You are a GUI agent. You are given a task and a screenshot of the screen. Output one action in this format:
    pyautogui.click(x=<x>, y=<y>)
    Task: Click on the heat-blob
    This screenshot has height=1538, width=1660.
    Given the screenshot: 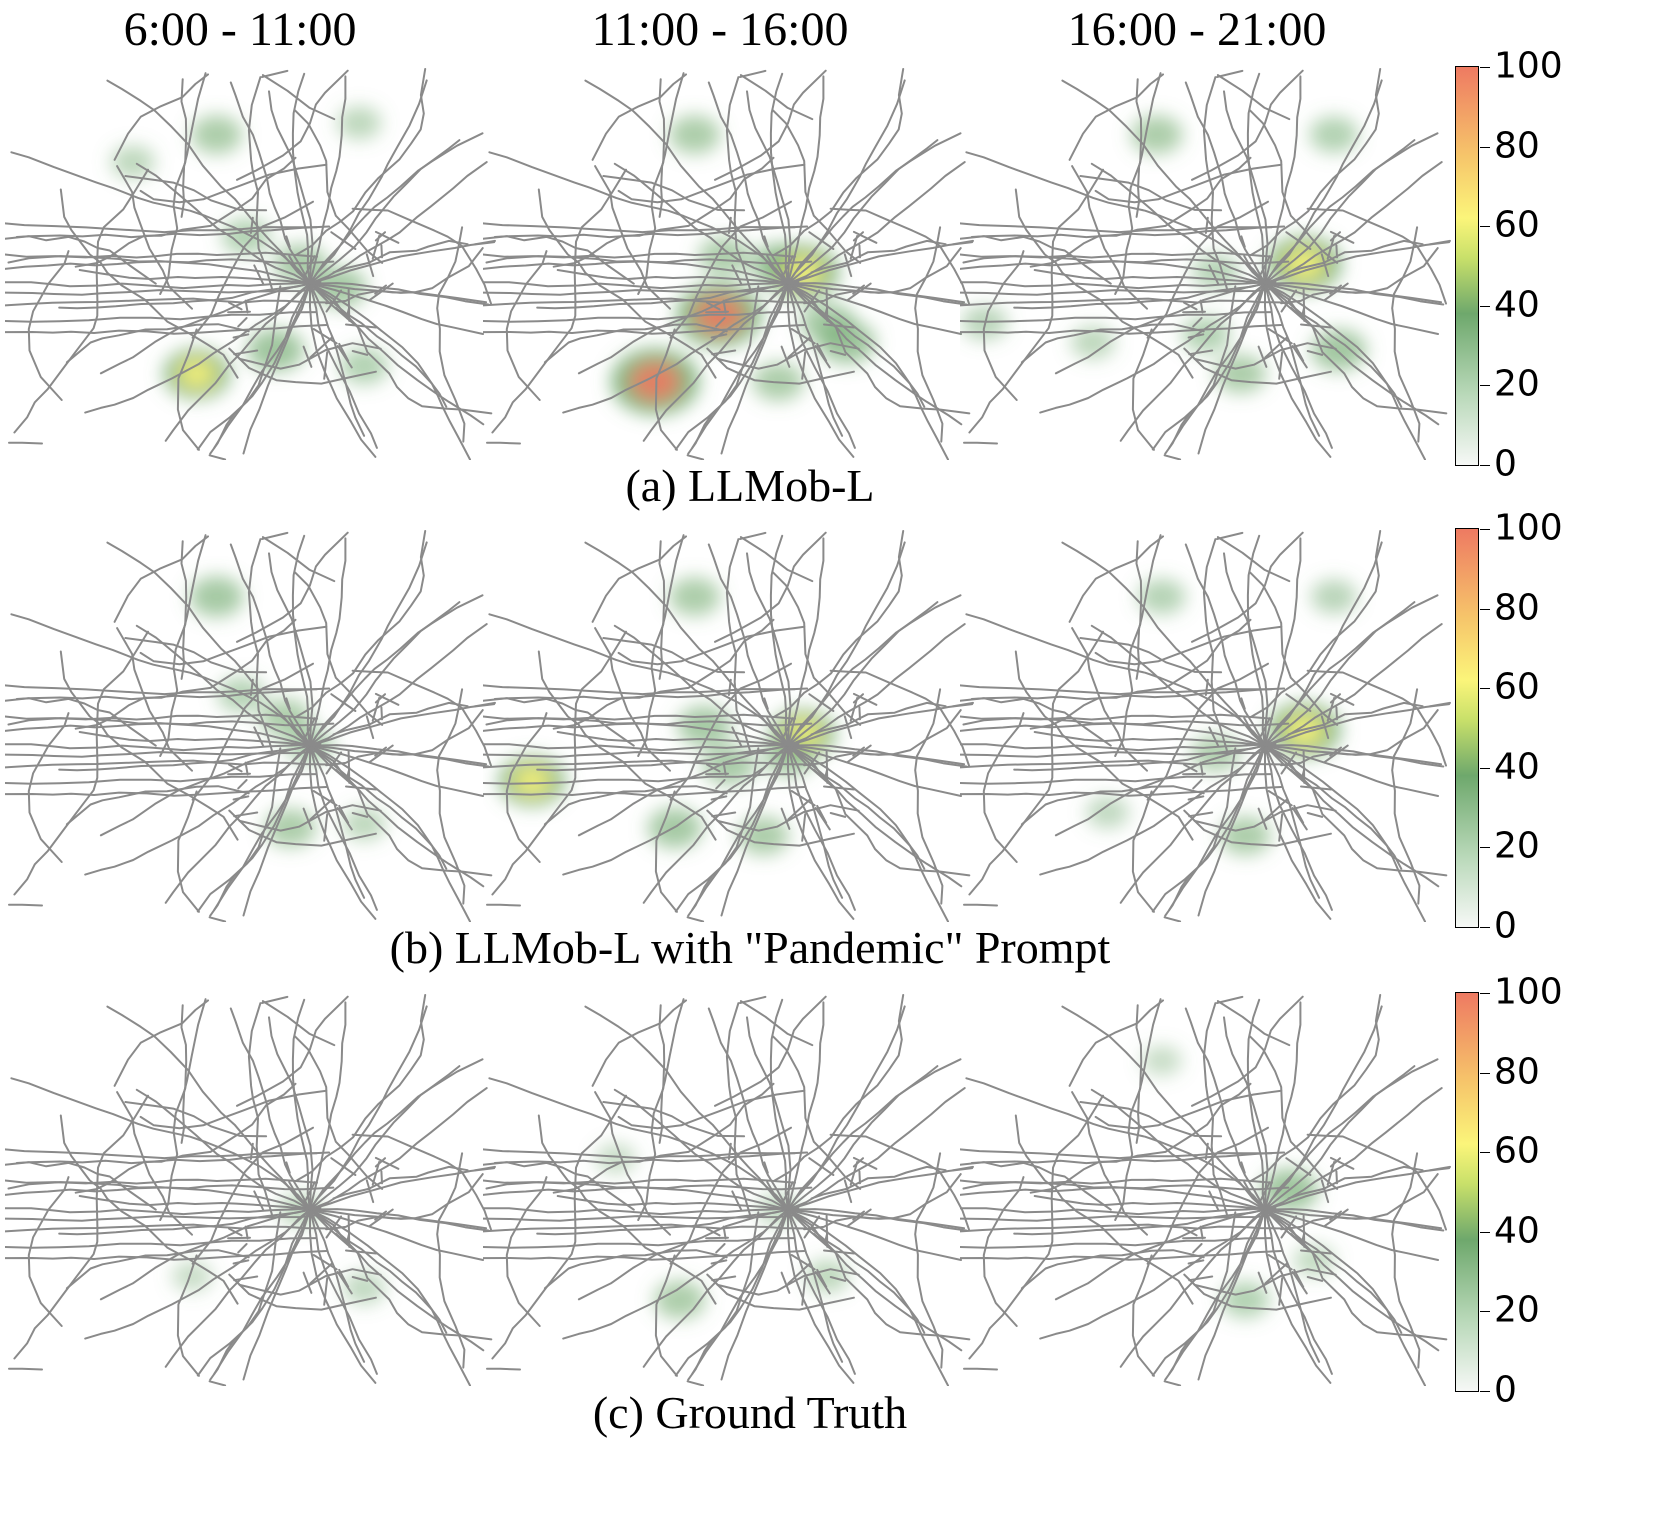 What is the action you would take?
    pyautogui.click(x=1334, y=134)
    